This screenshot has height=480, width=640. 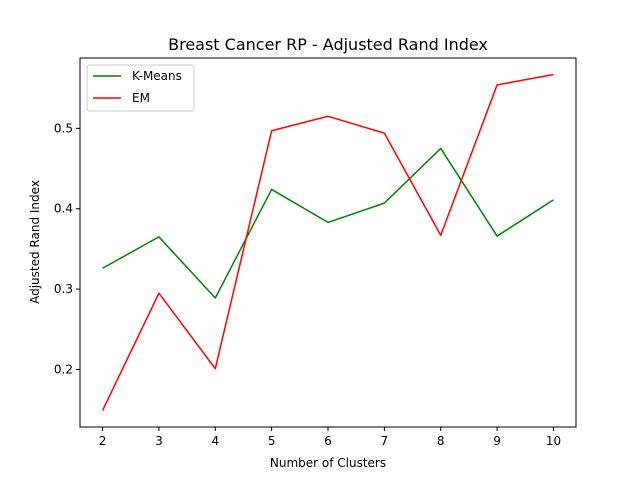 What do you see at coordinates (328, 463) in the screenshot?
I see `x-axis-label: Number of Clusters` at bounding box center [328, 463].